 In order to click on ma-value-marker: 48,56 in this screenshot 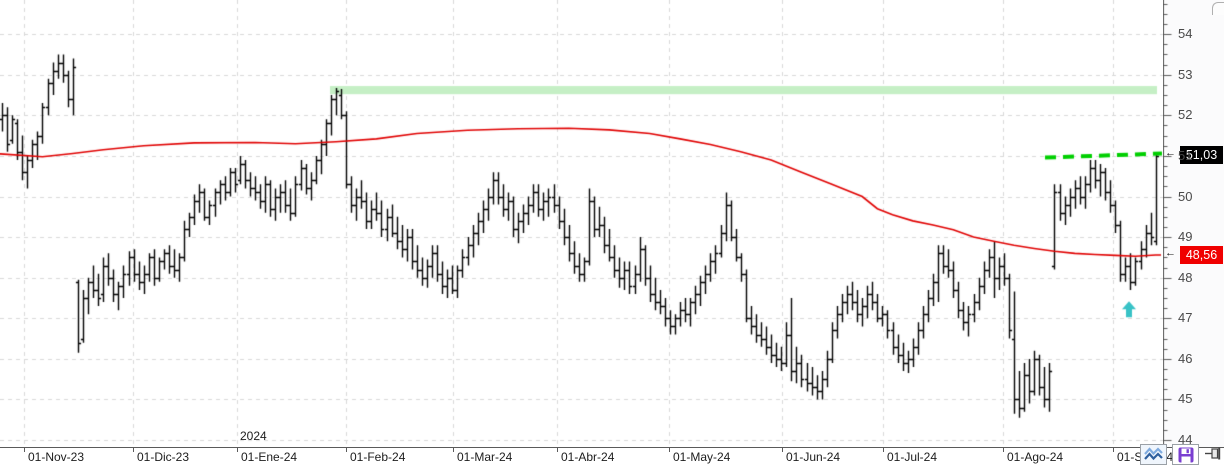, I will do `click(1201, 254)`.